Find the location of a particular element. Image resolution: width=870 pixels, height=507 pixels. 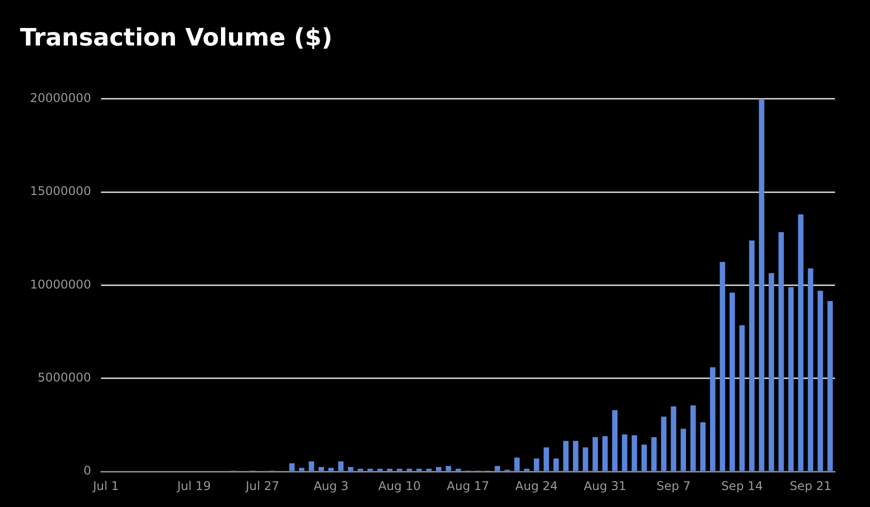

x-tick-label: Sep 21 is located at coordinates (811, 485).